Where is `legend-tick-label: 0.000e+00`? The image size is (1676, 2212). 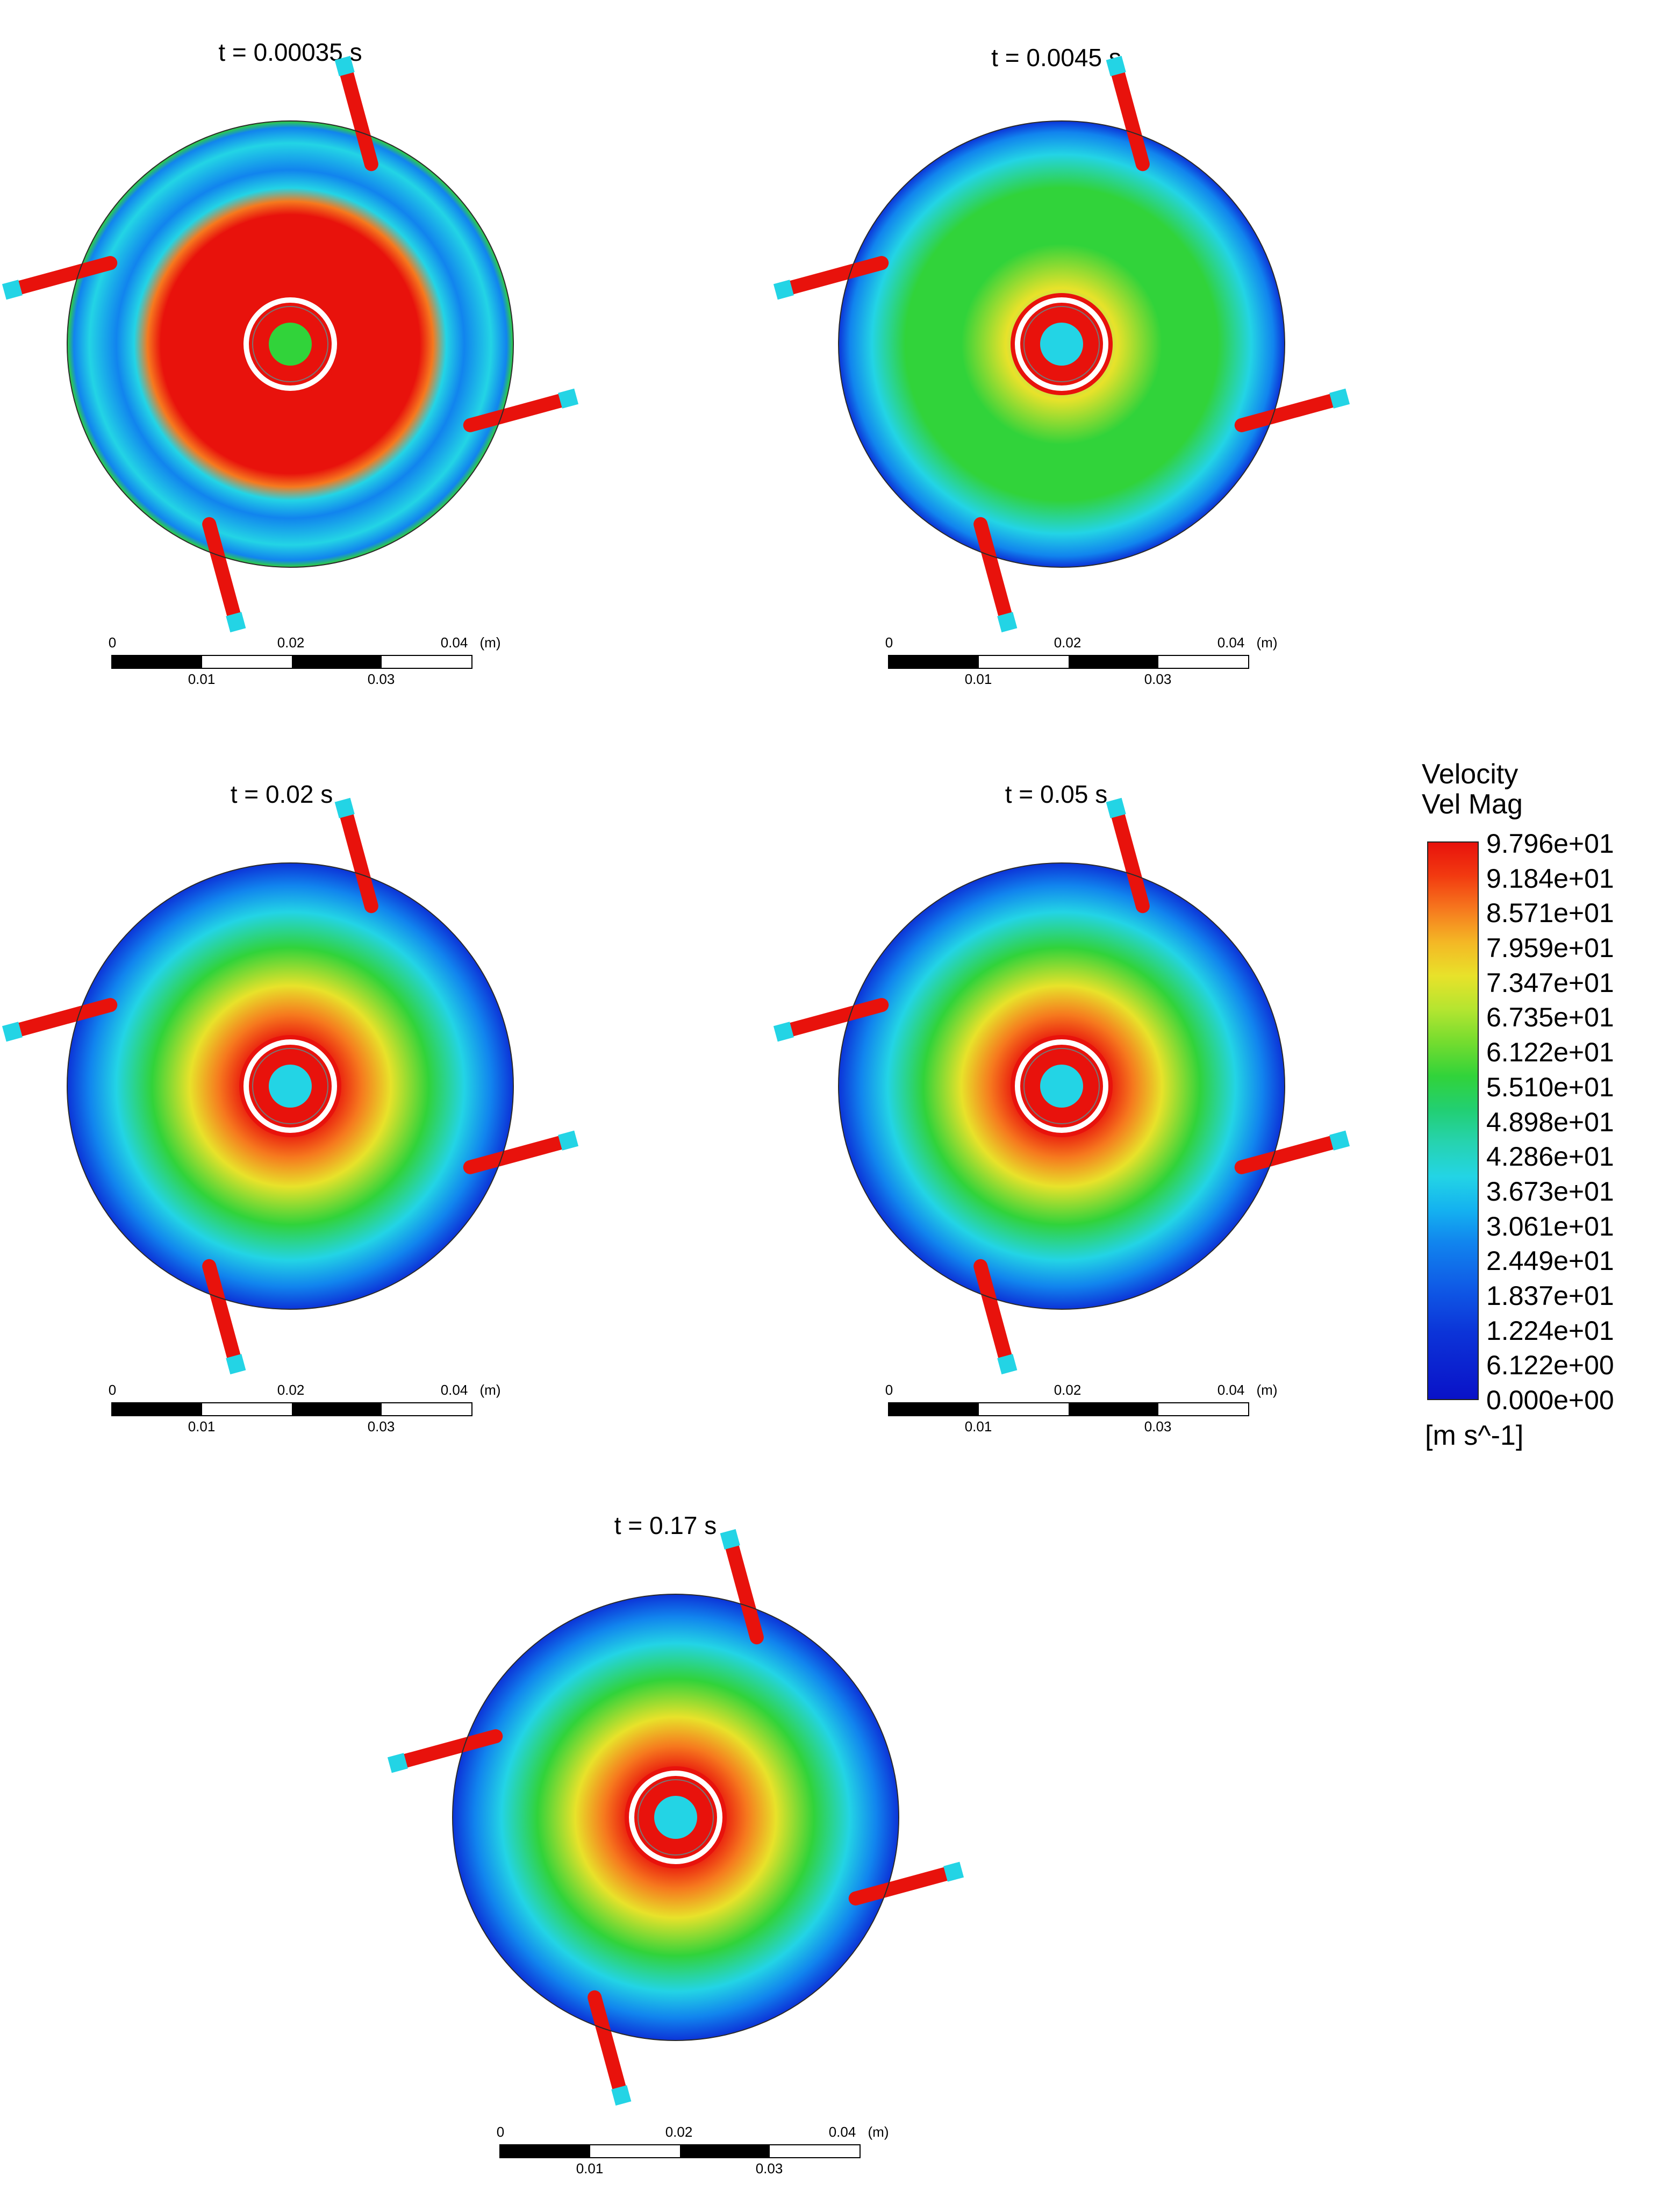 legend-tick-label: 0.000e+00 is located at coordinates (1550, 1400).